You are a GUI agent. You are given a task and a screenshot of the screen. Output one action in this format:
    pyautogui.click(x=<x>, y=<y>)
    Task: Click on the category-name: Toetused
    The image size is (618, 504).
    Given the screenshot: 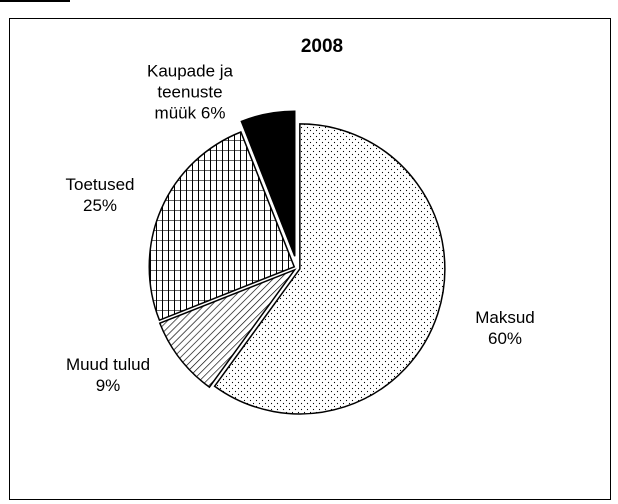 What is the action you would take?
    pyautogui.click(x=100, y=184)
    